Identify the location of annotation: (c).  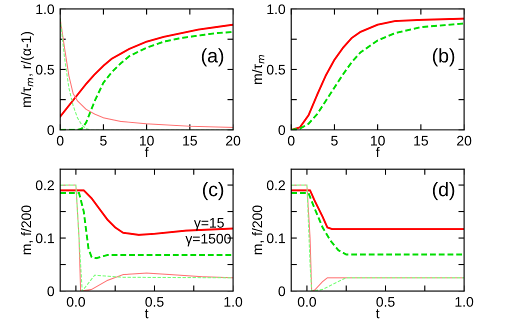
(213, 191).